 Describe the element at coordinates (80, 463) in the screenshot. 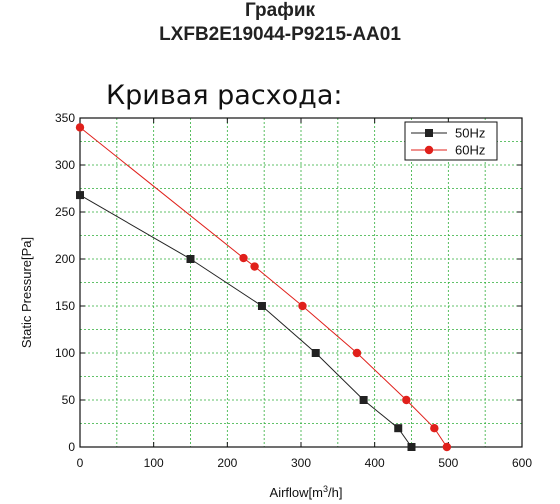

I see `x-tick-label: 0` at that location.